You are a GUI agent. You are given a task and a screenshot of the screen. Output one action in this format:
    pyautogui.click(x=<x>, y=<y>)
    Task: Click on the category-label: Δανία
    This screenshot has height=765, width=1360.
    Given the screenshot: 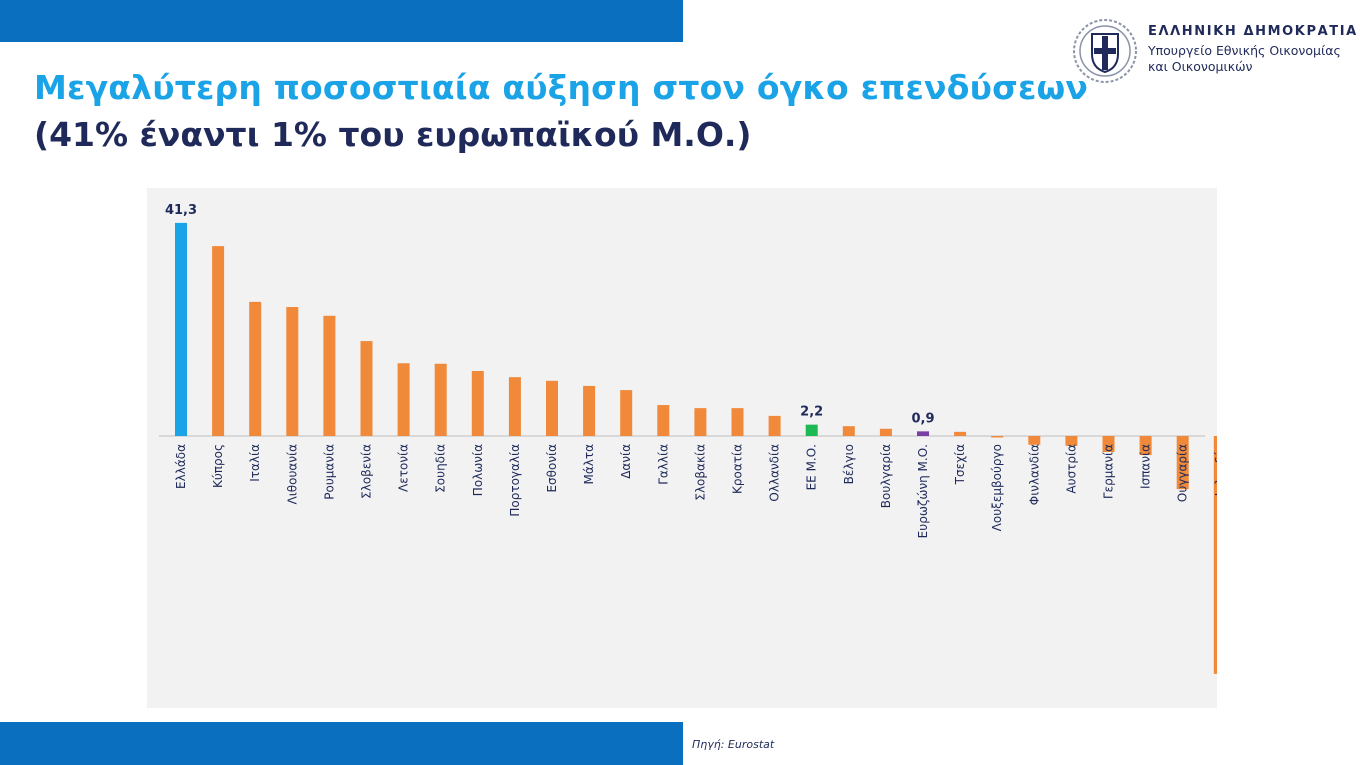 What is the action you would take?
    pyautogui.click(x=626, y=461)
    